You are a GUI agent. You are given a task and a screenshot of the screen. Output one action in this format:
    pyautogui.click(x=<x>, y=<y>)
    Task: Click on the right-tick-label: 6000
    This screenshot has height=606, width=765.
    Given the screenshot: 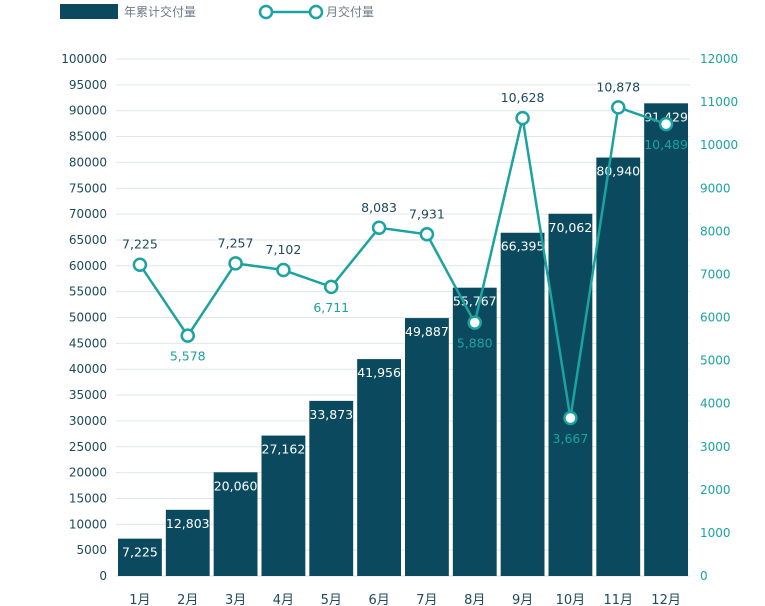 What is the action you would take?
    pyautogui.click(x=715, y=318)
    